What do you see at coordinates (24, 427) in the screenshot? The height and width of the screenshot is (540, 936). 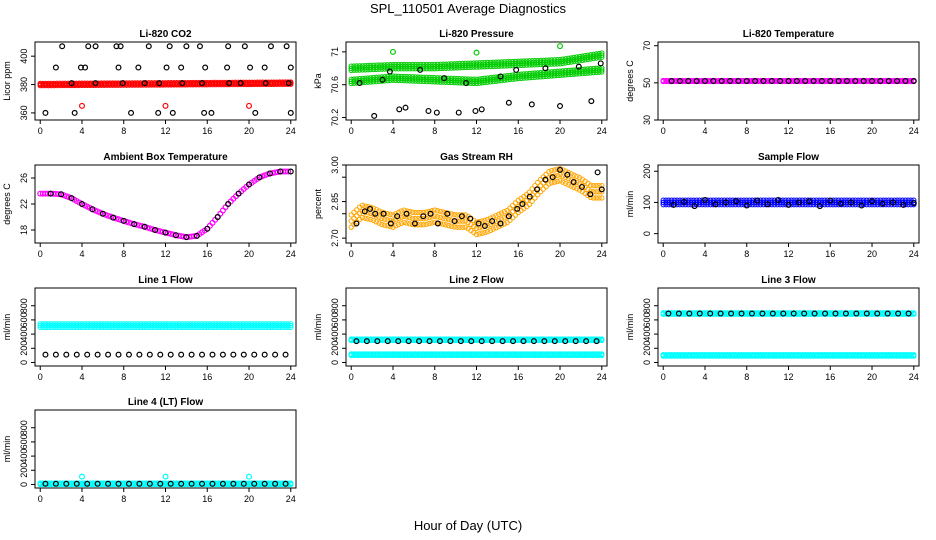 I see `y-tick-label: 800` at bounding box center [24, 427].